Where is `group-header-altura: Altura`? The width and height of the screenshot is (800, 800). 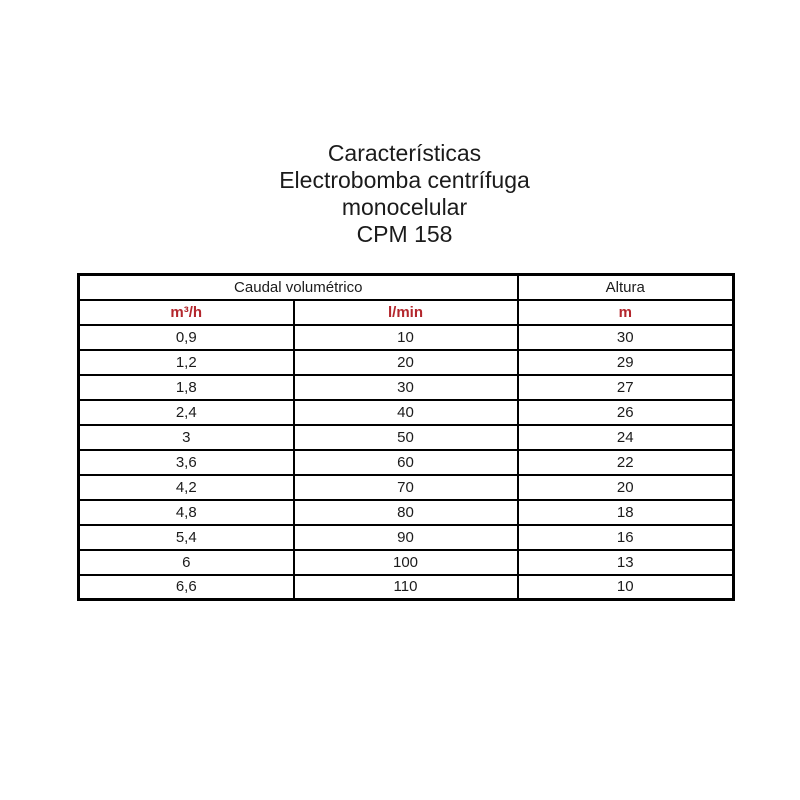
group-header-altura: Altura is located at coordinates (625, 287).